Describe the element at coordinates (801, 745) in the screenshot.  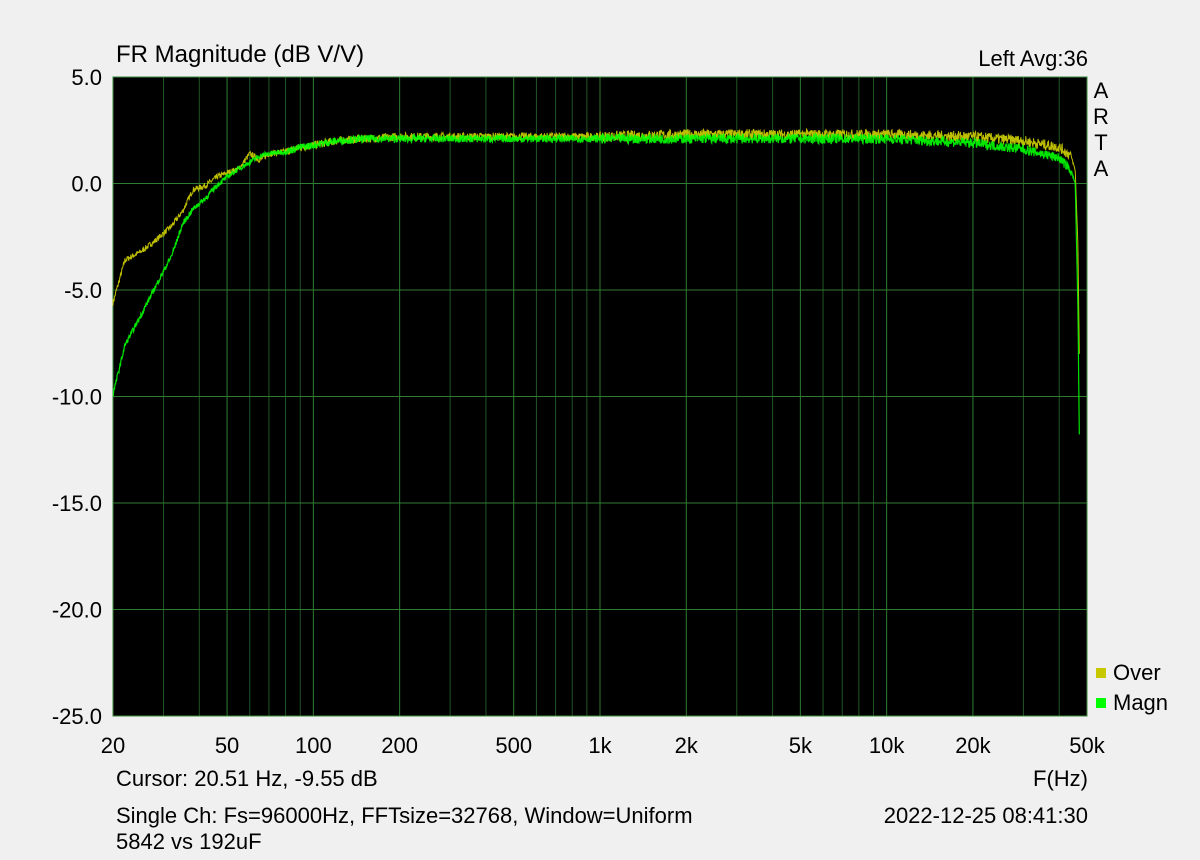
I see `x-tick-label: 5k` at that location.